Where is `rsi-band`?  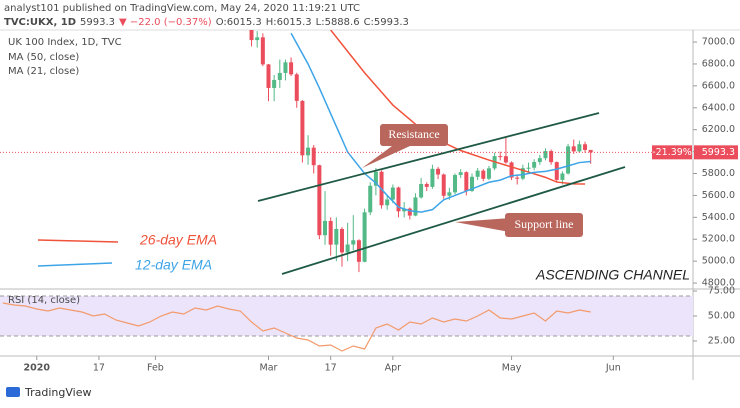
rsi-band is located at coordinates (346, 316).